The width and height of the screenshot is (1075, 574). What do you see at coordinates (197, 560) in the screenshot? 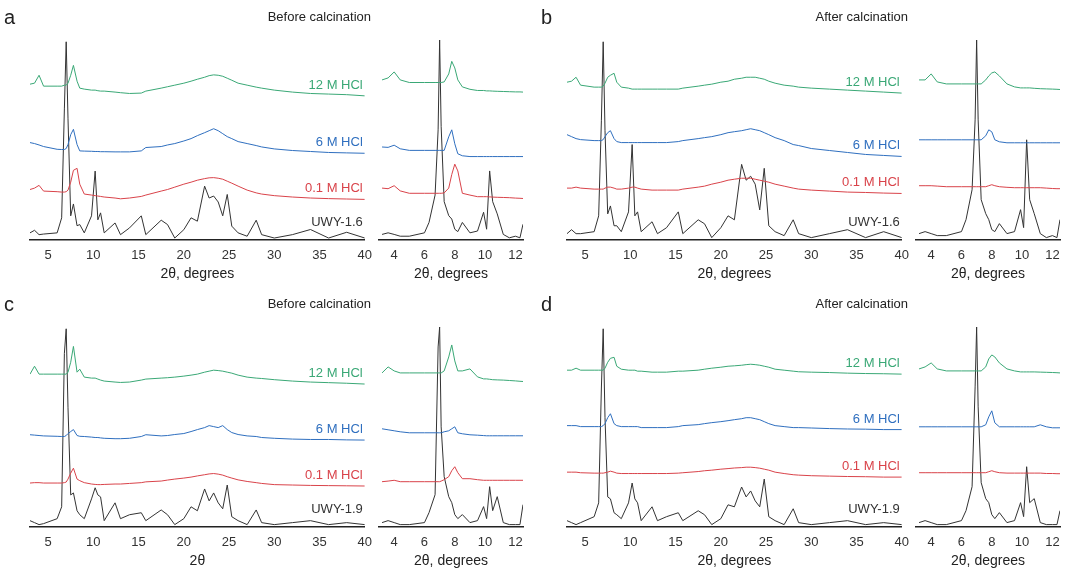
I see `x-axis-title: 2θ` at bounding box center [197, 560].